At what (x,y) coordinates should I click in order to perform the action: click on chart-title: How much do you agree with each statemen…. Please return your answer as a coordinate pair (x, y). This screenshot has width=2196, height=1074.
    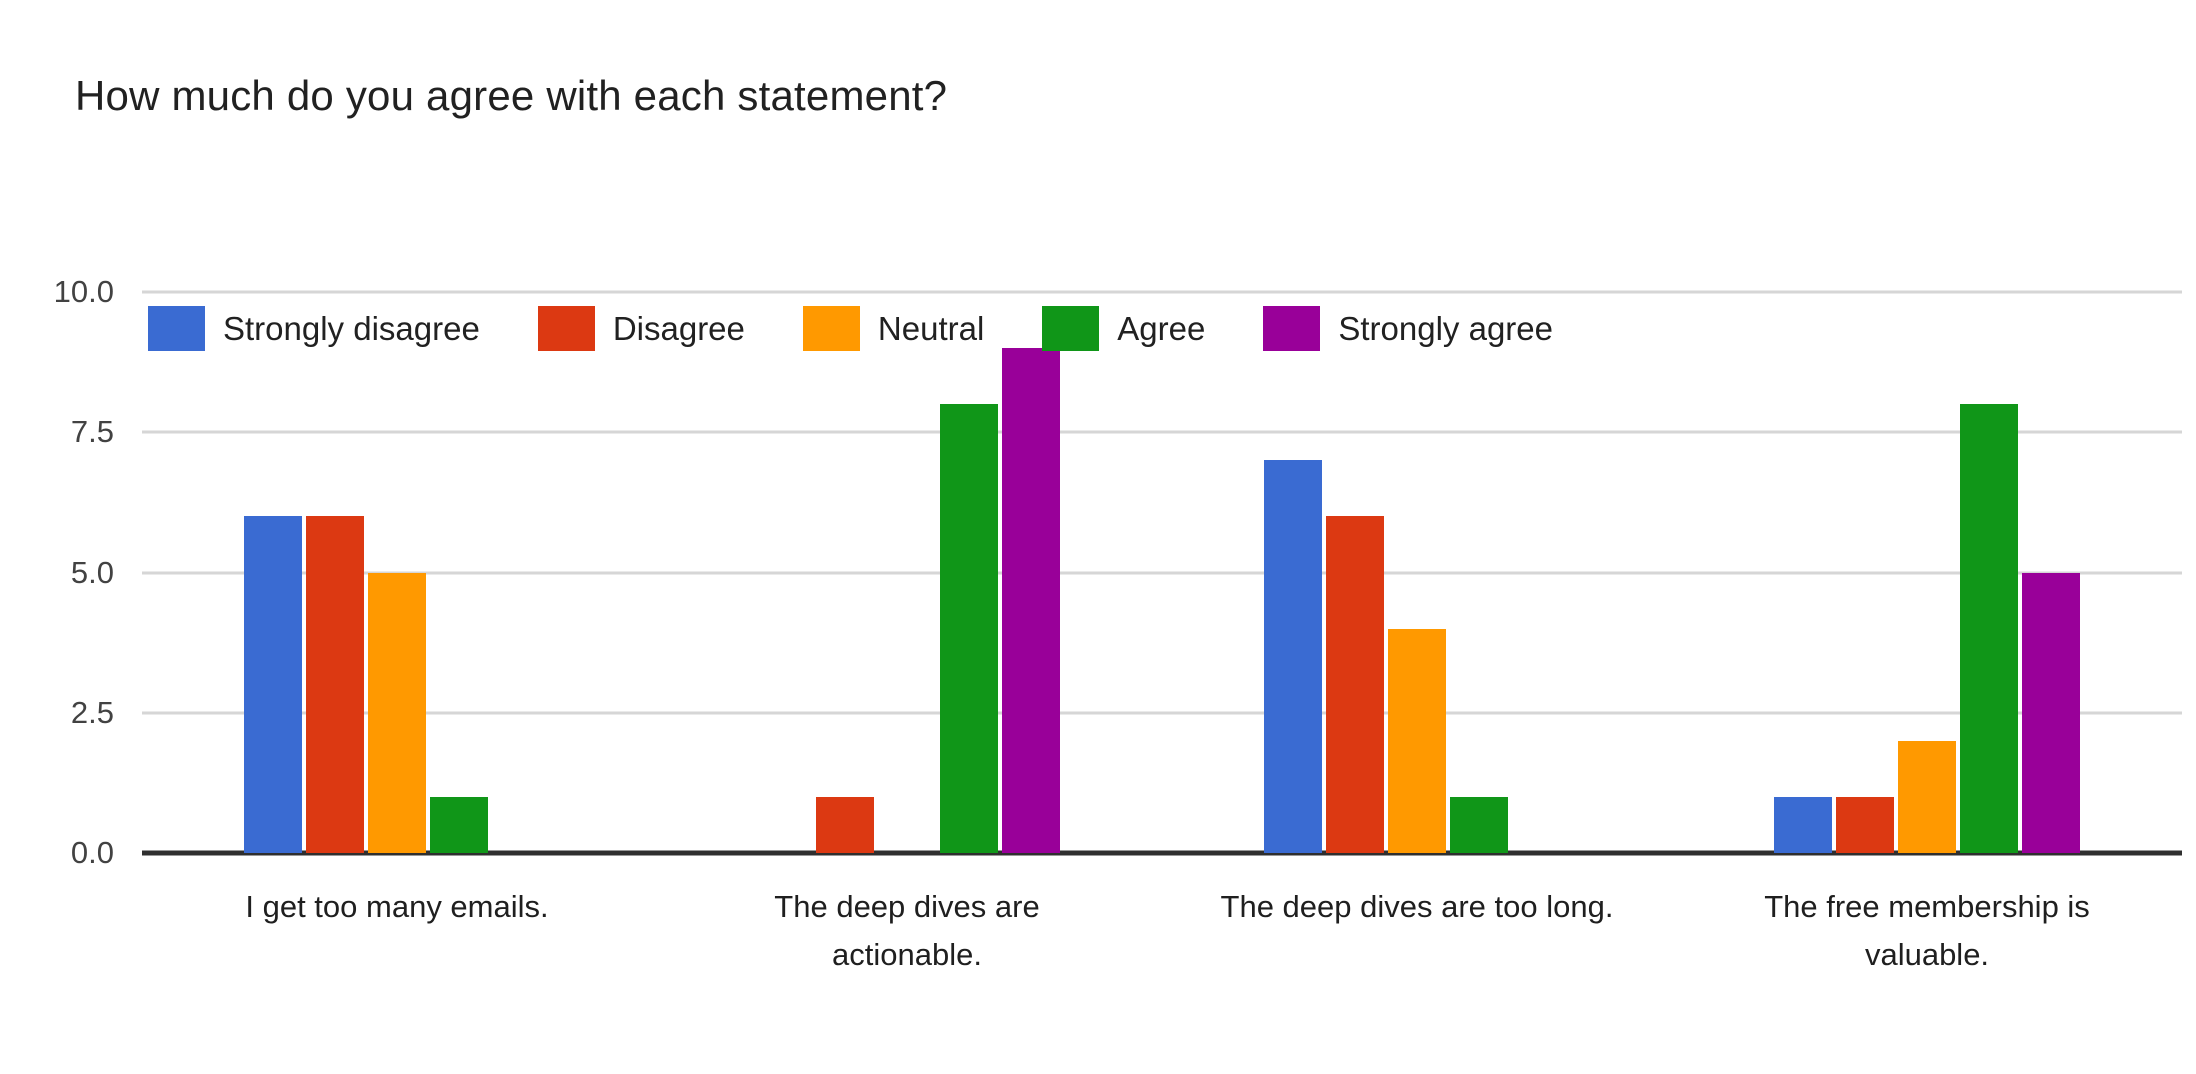
    Looking at the image, I should click on (511, 95).